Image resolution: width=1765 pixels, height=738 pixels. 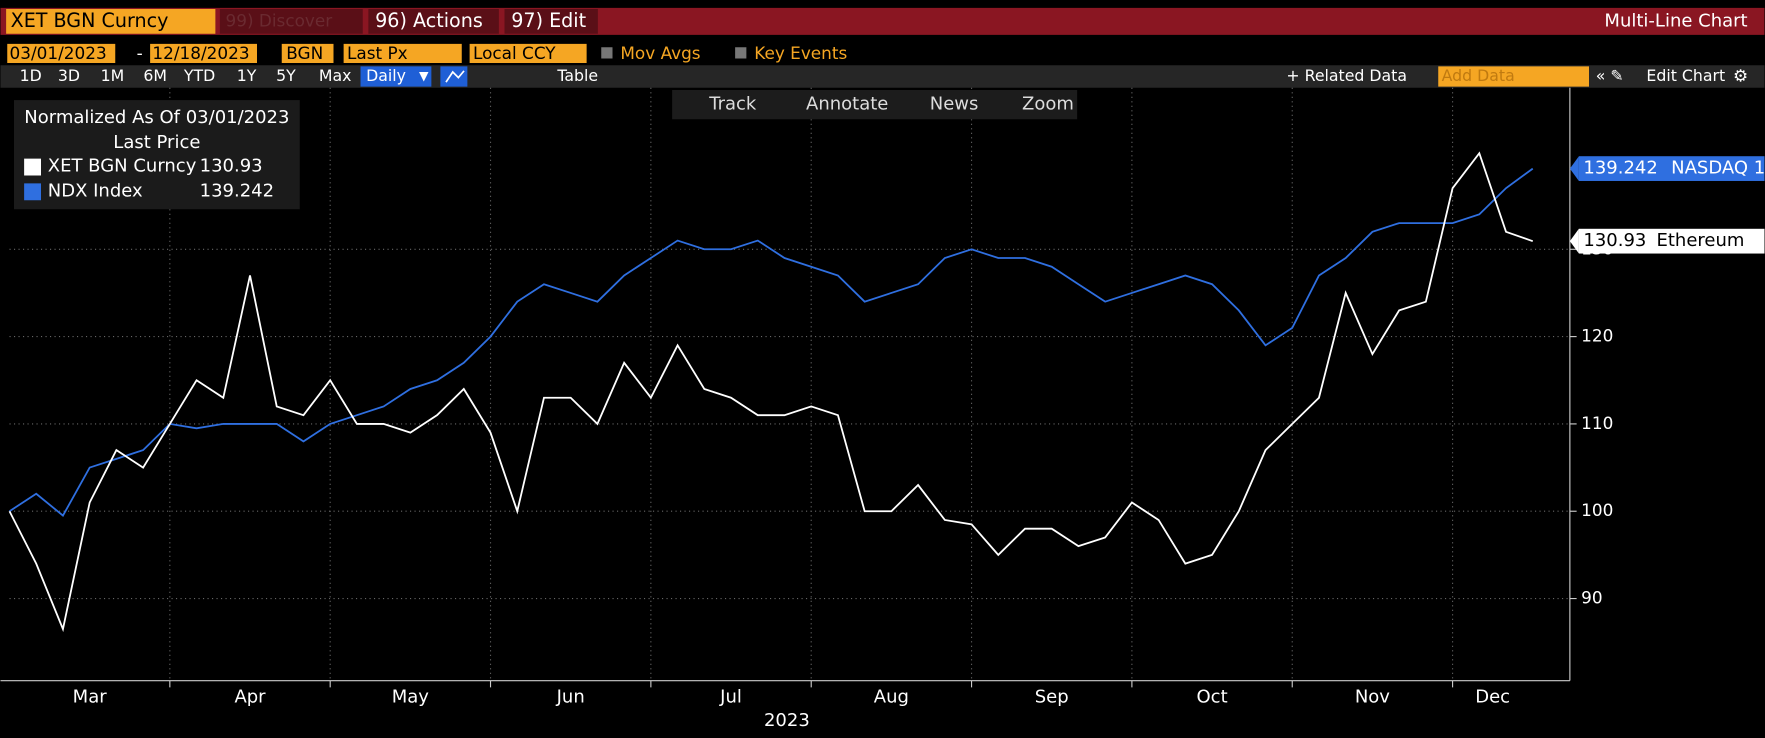 What do you see at coordinates (1052, 697) in the screenshot?
I see `x-tick-label: Sep` at bounding box center [1052, 697].